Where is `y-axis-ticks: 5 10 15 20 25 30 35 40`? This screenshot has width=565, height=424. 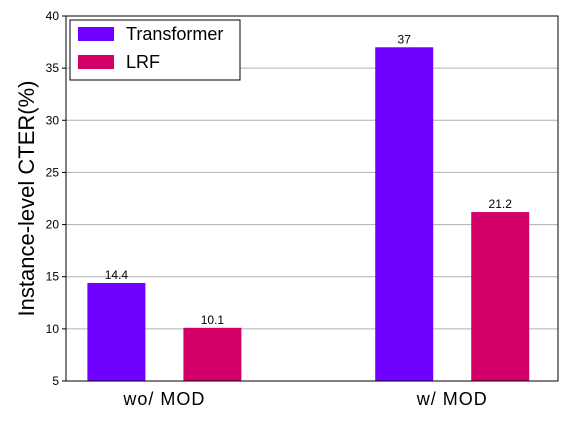
y-axis-ticks: 5 10 15 20 25 30 35 40 is located at coordinates (56, 198).